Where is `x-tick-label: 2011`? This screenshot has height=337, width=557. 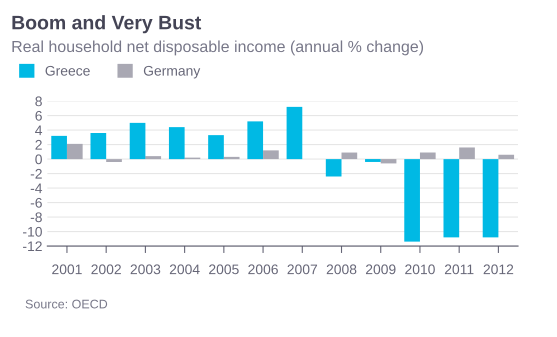 x-tick-label: 2011 is located at coordinates (459, 269).